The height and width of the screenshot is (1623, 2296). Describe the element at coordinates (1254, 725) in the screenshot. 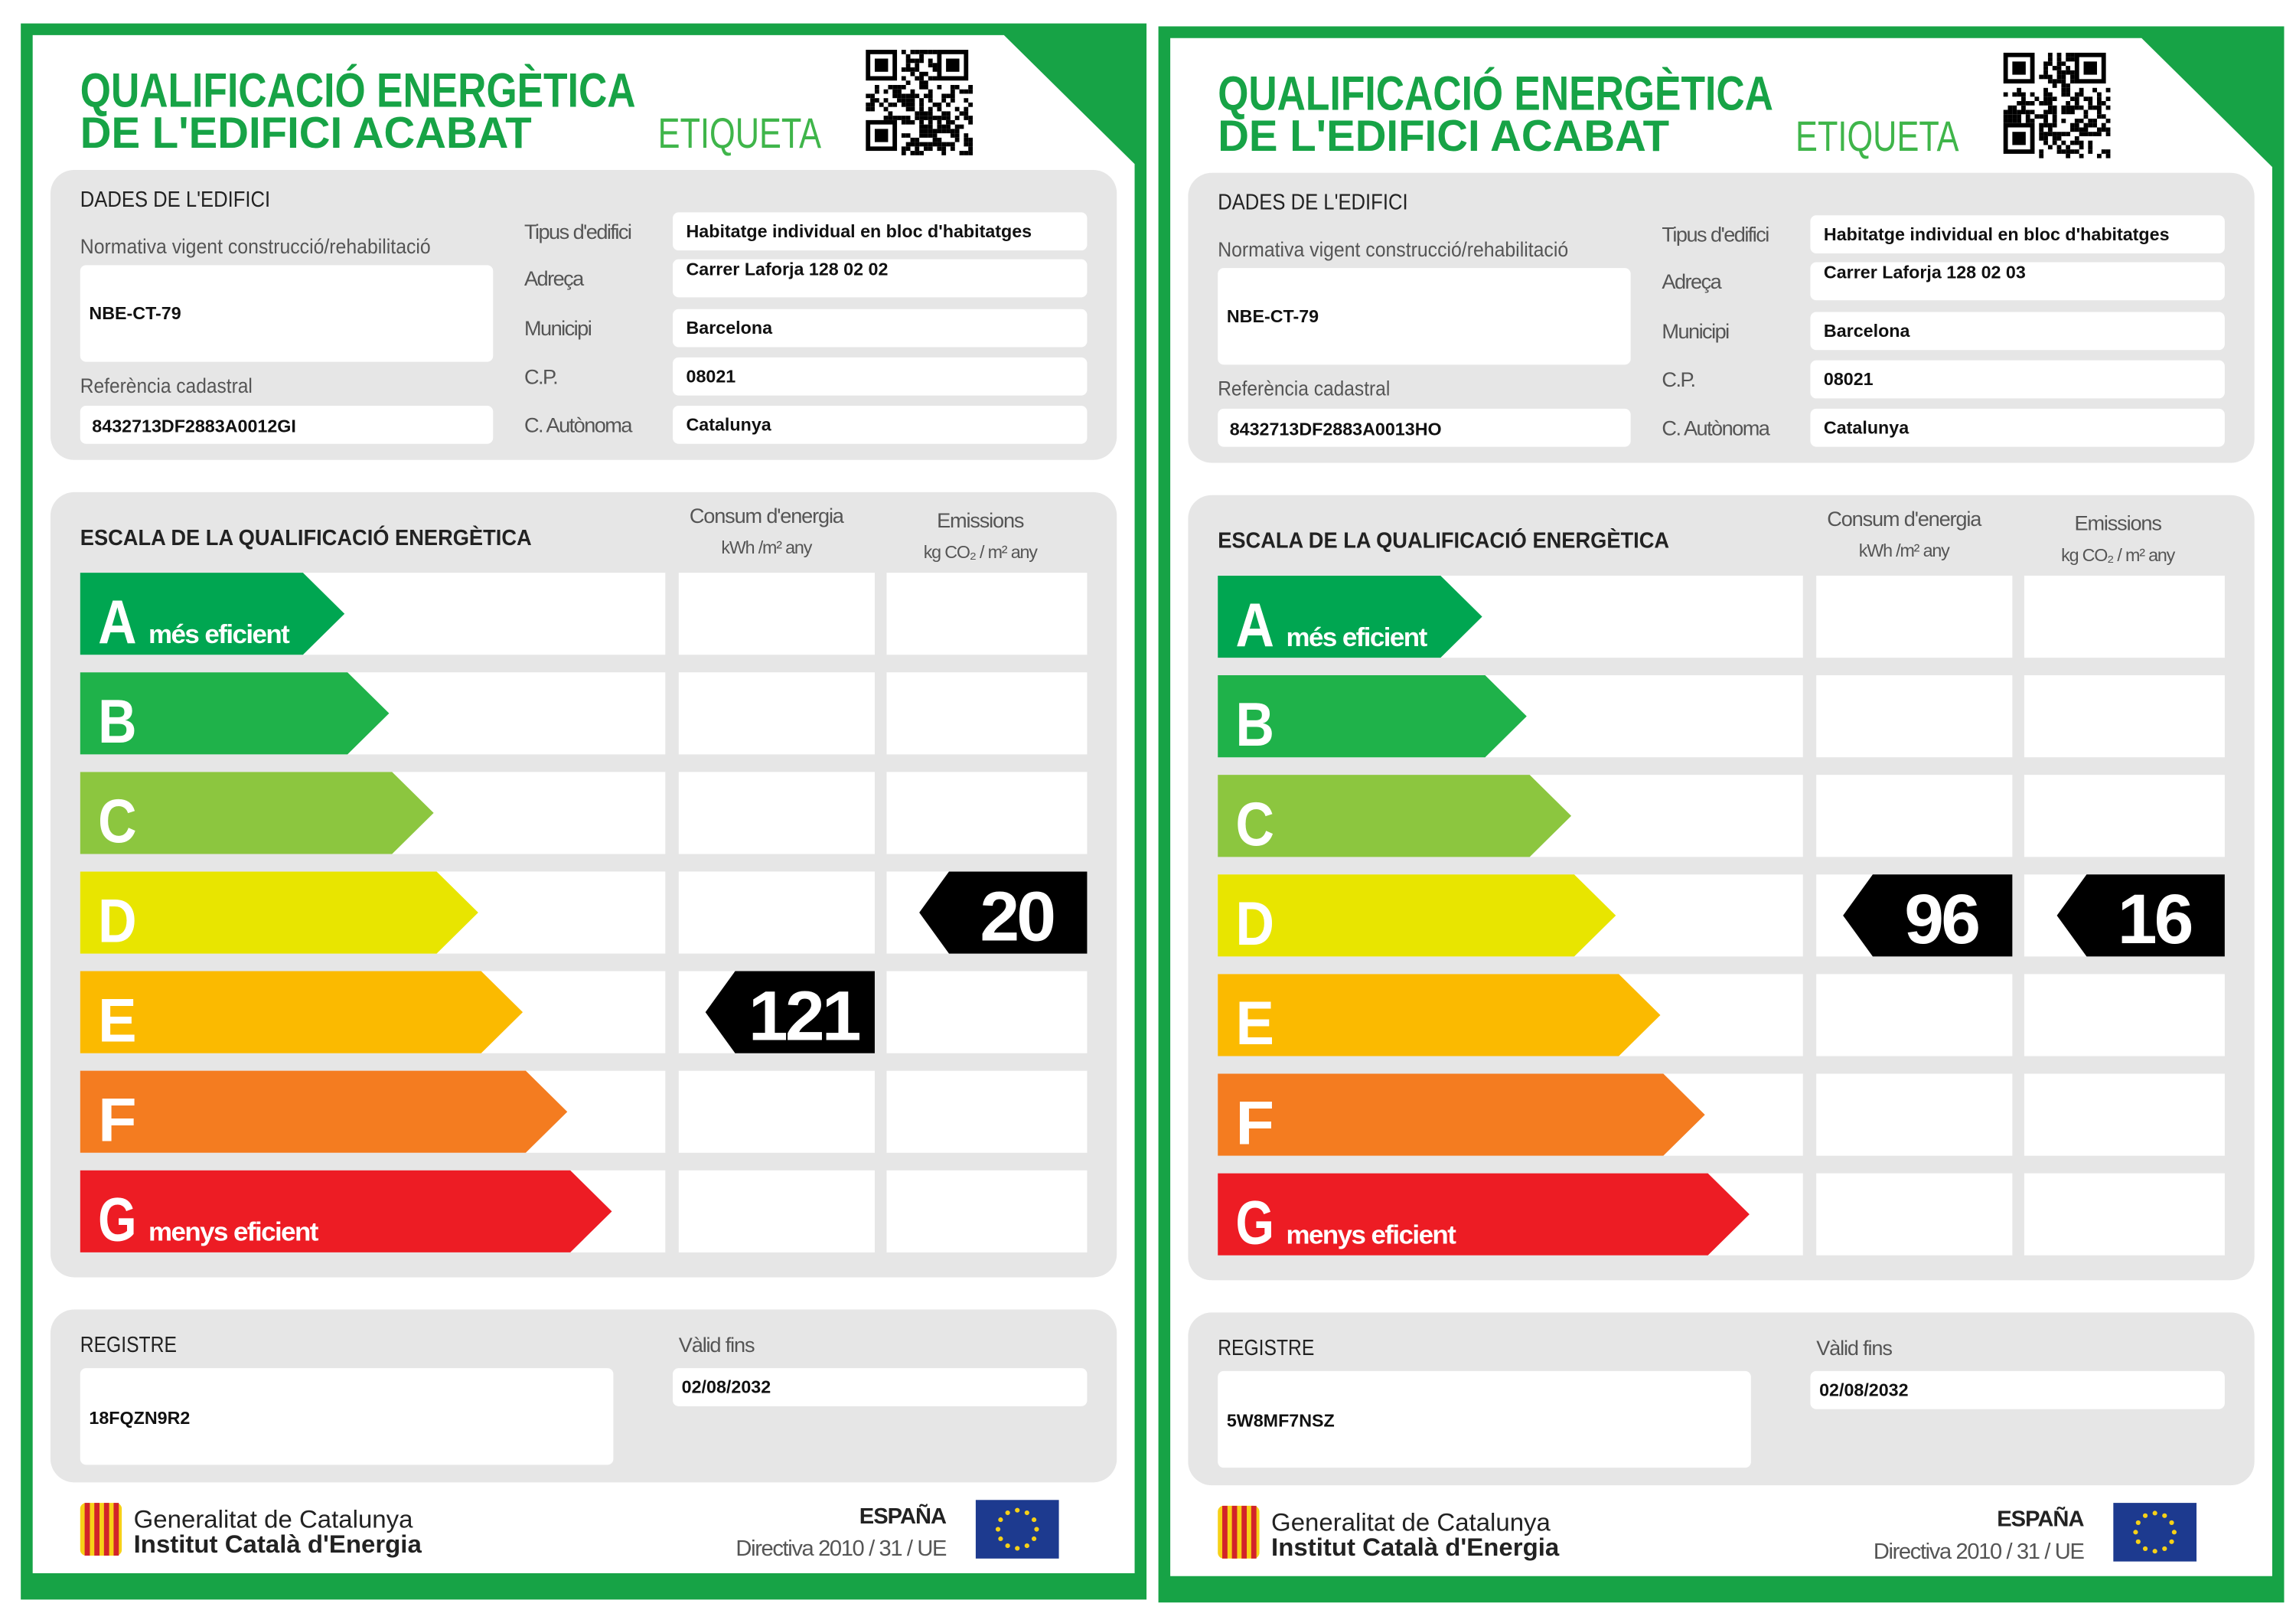

I see `grade-letter: B` at that location.